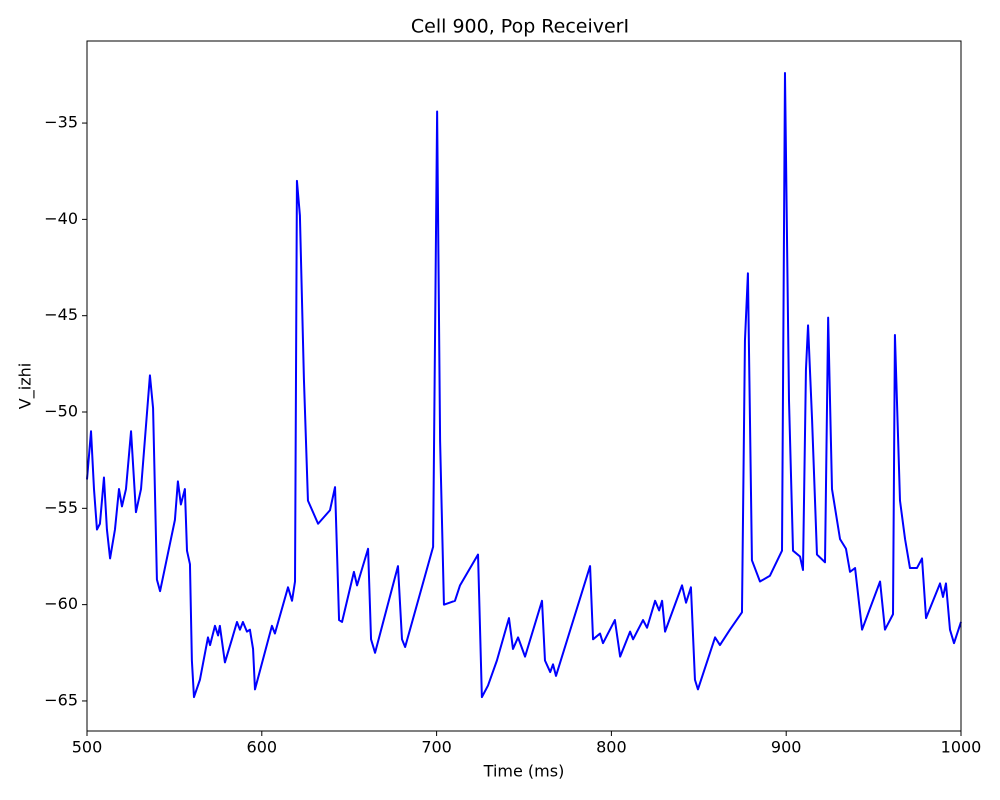 This screenshot has width=1000, height=800. What do you see at coordinates (87, 747) in the screenshot?
I see `x-tick-label: 500` at bounding box center [87, 747].